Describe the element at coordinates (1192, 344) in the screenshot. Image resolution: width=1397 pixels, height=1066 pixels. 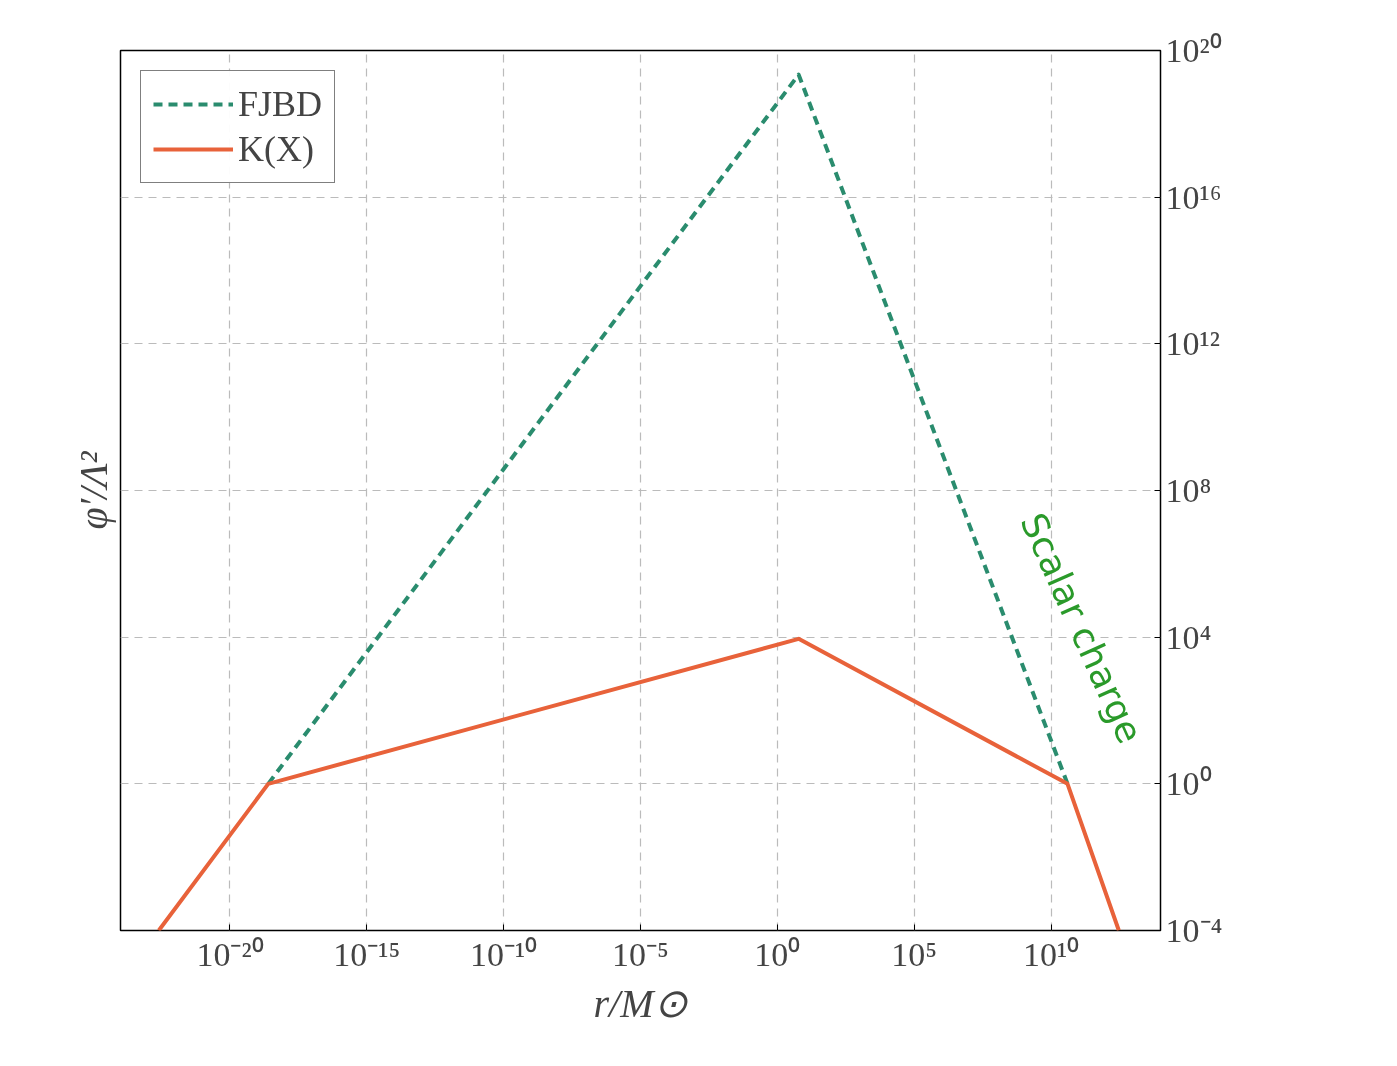
I see `y-tick-label: 10¹²` at that location.